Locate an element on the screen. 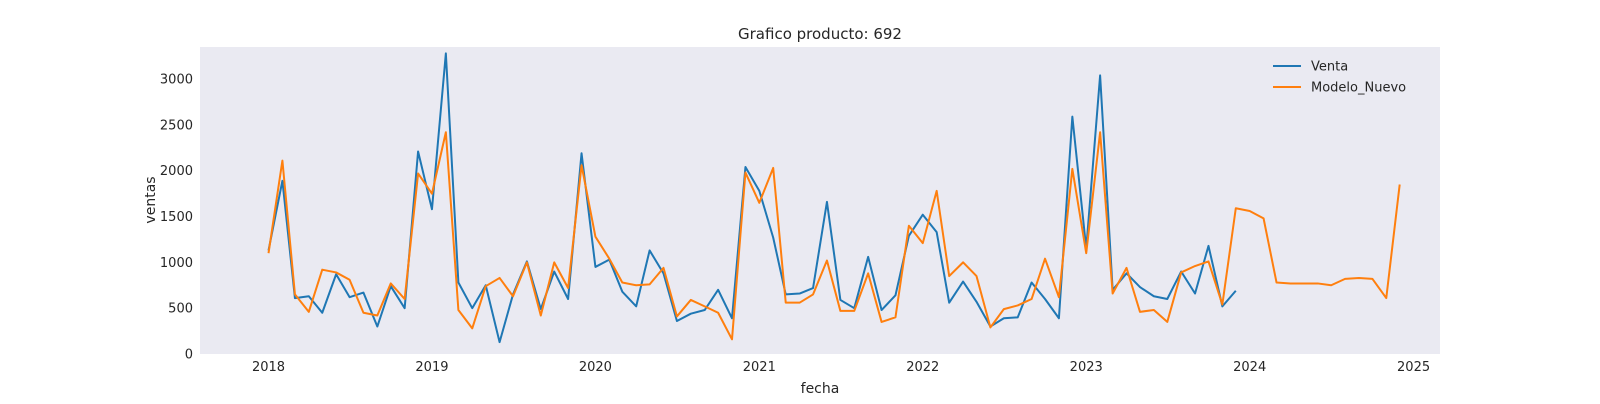 The image size is (1600, 404). x-axis-label: fecha is located at coordinates (820, 389).